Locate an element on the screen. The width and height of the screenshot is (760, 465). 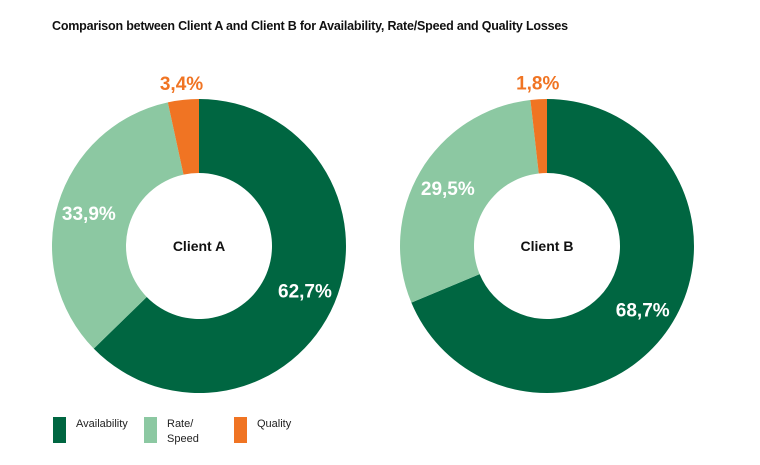
data-label: 1,8% is located at coordinates (537, 83).